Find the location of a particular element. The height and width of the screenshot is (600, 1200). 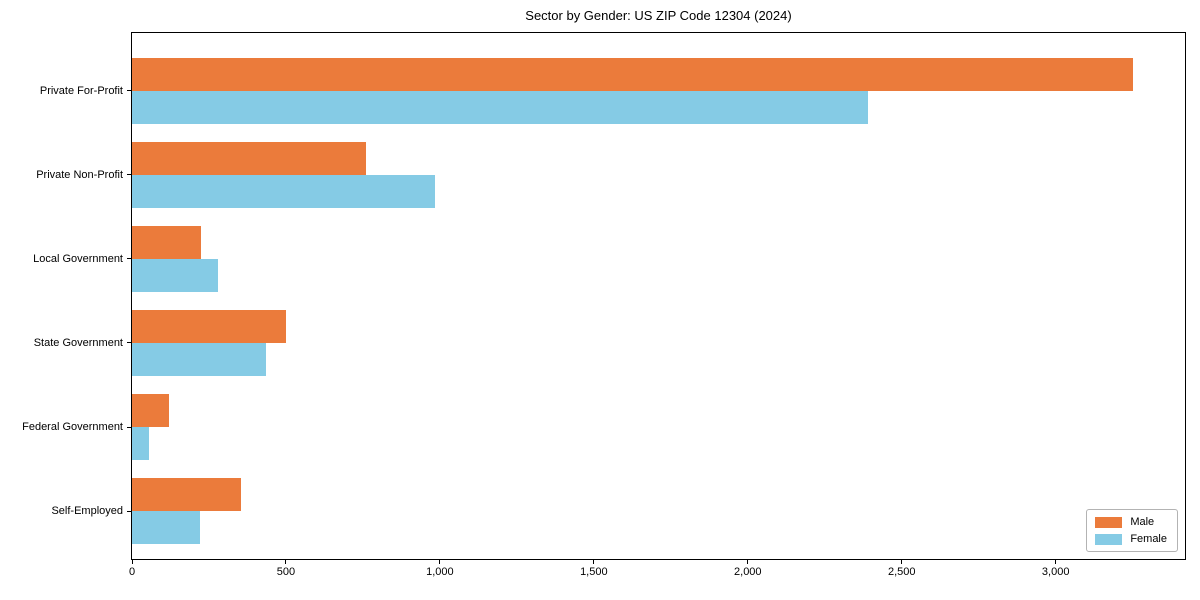

bar-female-private-for-profit is located at coordinates (500, 107).